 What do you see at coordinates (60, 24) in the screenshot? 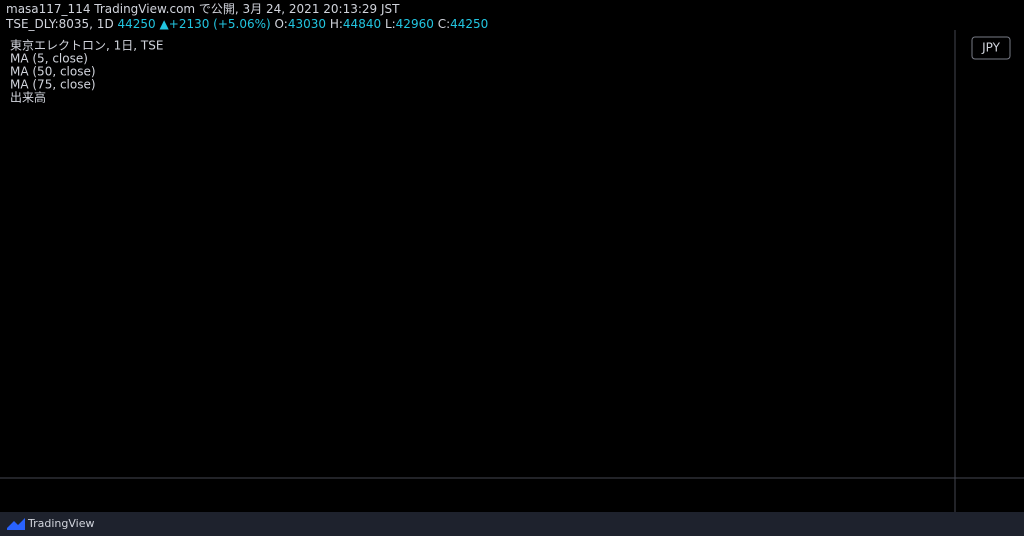
I see `symbol: TSE_DLY:8035, 1D` at bounding box center [60, 24].